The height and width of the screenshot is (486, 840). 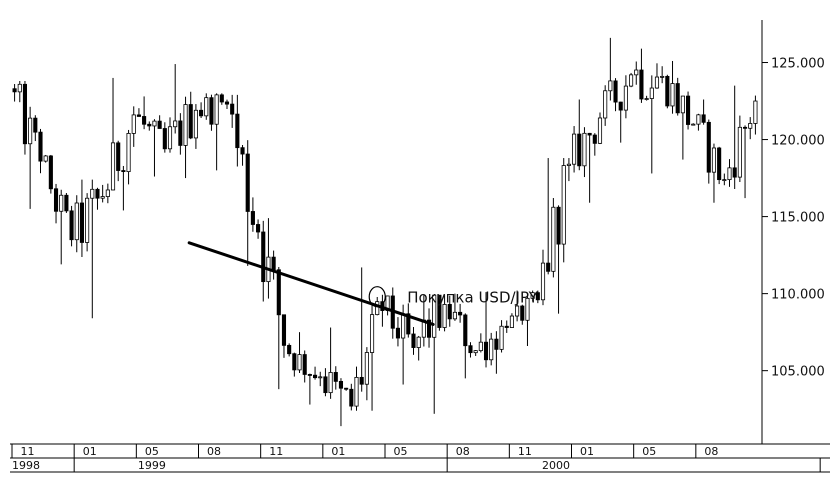 What do you see at coordinates (793, 232) in the screenshot?
I see `y-axis: 105.000 110.000 115.000 120.000 125.000` at bounding box center [793, 232].